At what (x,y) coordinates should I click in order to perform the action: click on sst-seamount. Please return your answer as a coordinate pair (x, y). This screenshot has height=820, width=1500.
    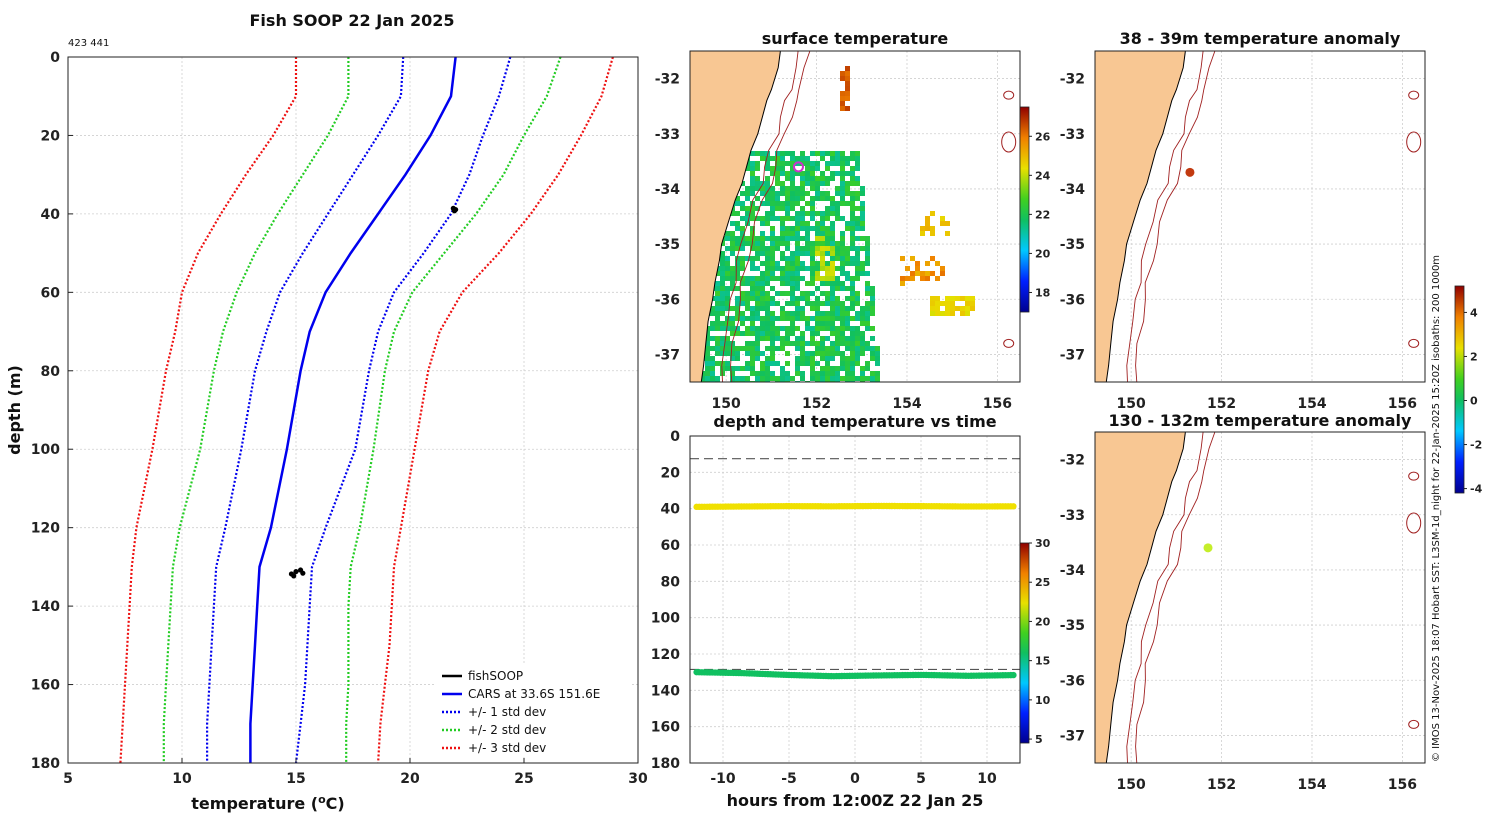
    Looking at the image, I should click on (1009, 95).